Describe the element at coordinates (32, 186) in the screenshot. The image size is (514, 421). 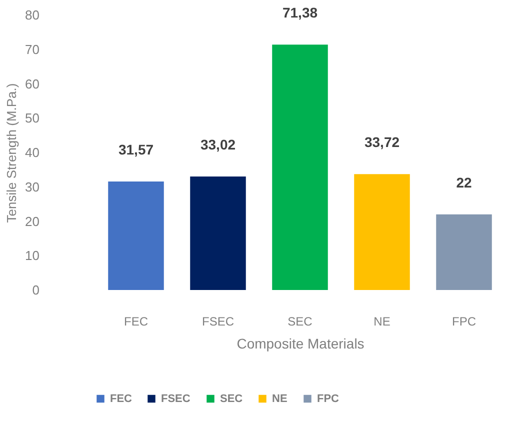
I see `y-tick-label: 30` at that location.